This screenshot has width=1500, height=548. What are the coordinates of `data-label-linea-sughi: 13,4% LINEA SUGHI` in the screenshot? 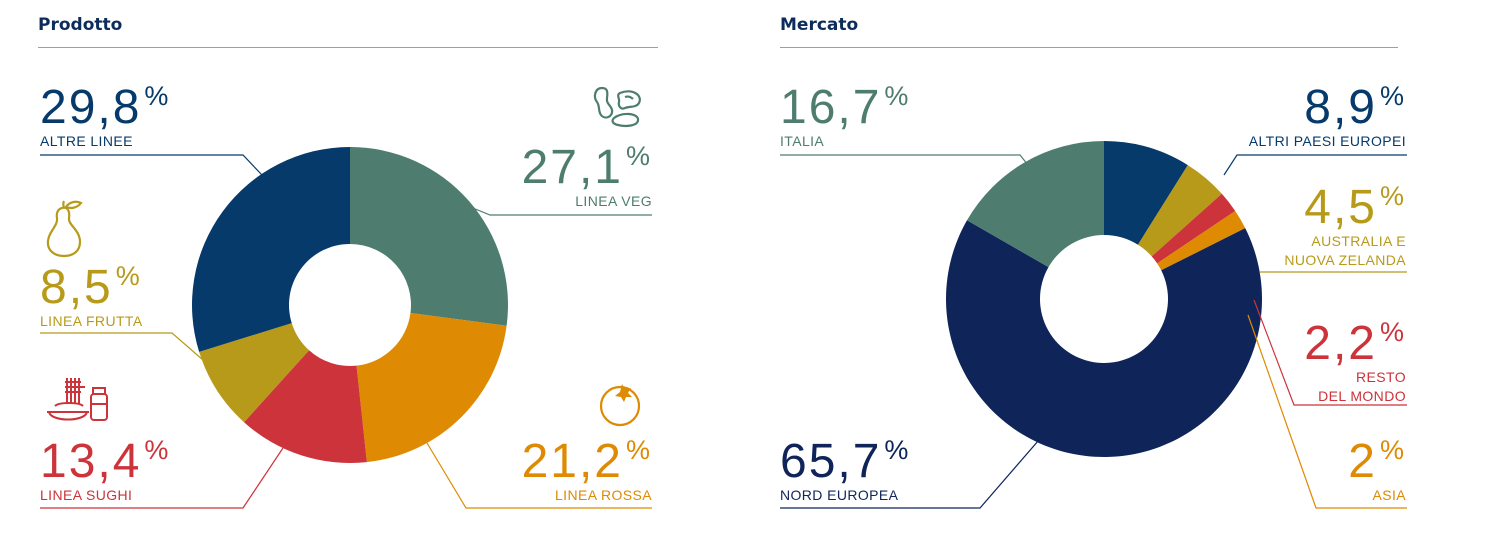 It's located at (105, 469).